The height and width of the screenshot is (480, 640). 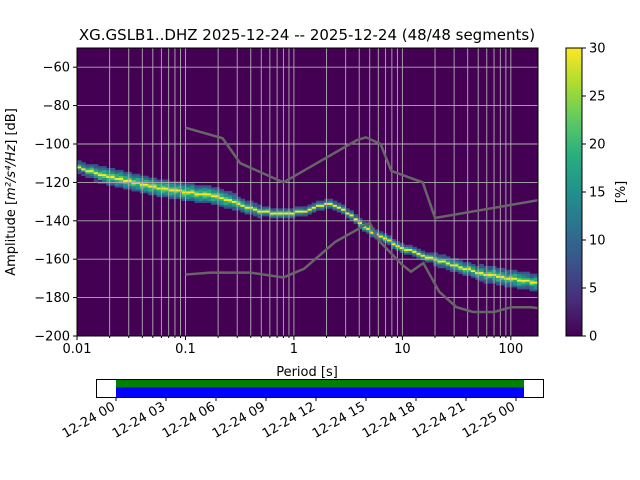 I want to click on x-tick-label: 0.1, so click(x=185, y=349).